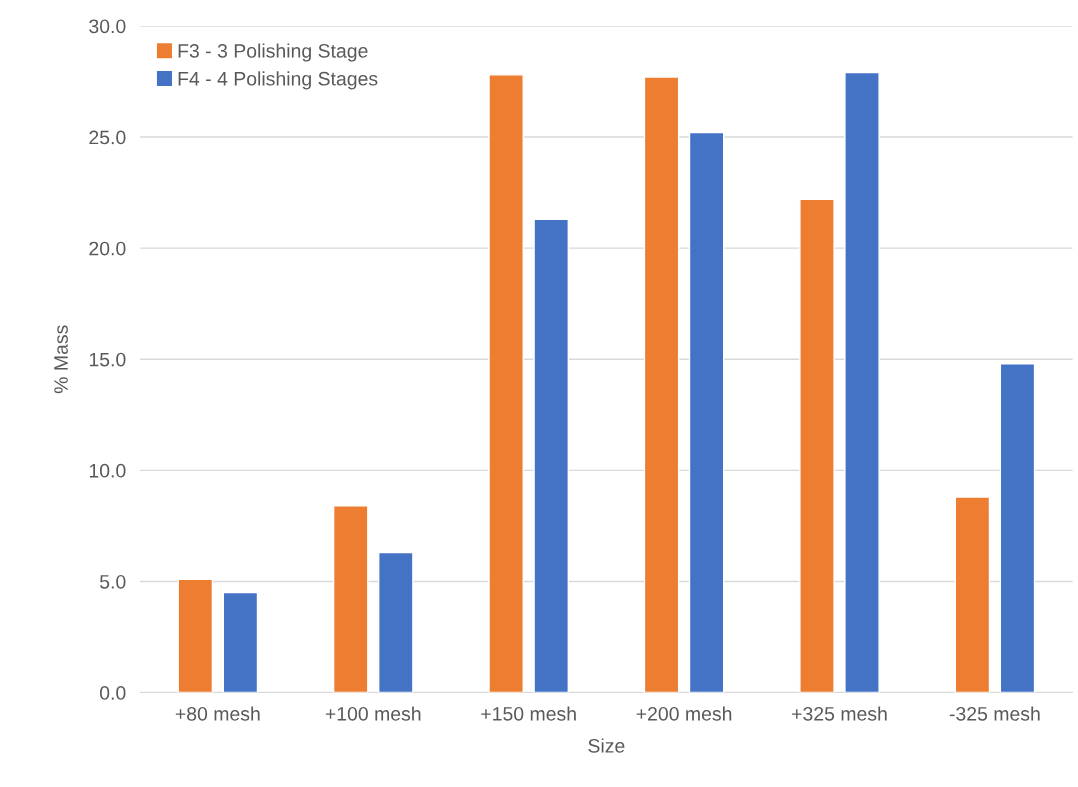  What do you see at coordinates (684, 713) in the screenshot?
I see `x-tick-label: +200 mesh` at bounding box center [684, 713].